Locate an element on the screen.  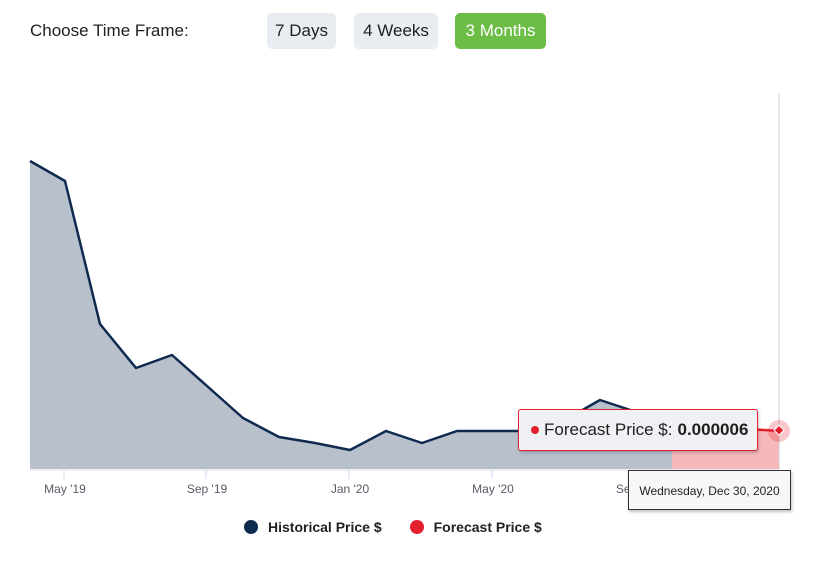
date-tooltip: Wednesday, Dec 30, 2020 is located at coordinates (709, 490).